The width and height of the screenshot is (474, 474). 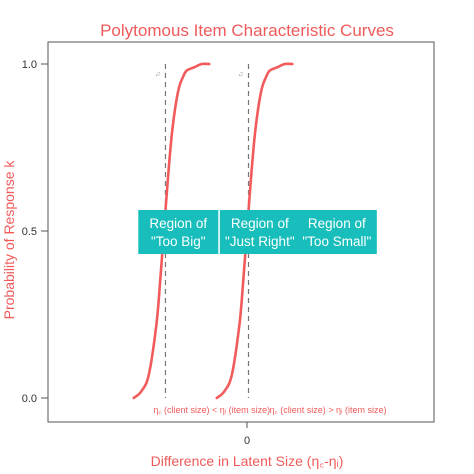 I want to click on region-label-line2: "Too Big", so click(x=178, y=241).